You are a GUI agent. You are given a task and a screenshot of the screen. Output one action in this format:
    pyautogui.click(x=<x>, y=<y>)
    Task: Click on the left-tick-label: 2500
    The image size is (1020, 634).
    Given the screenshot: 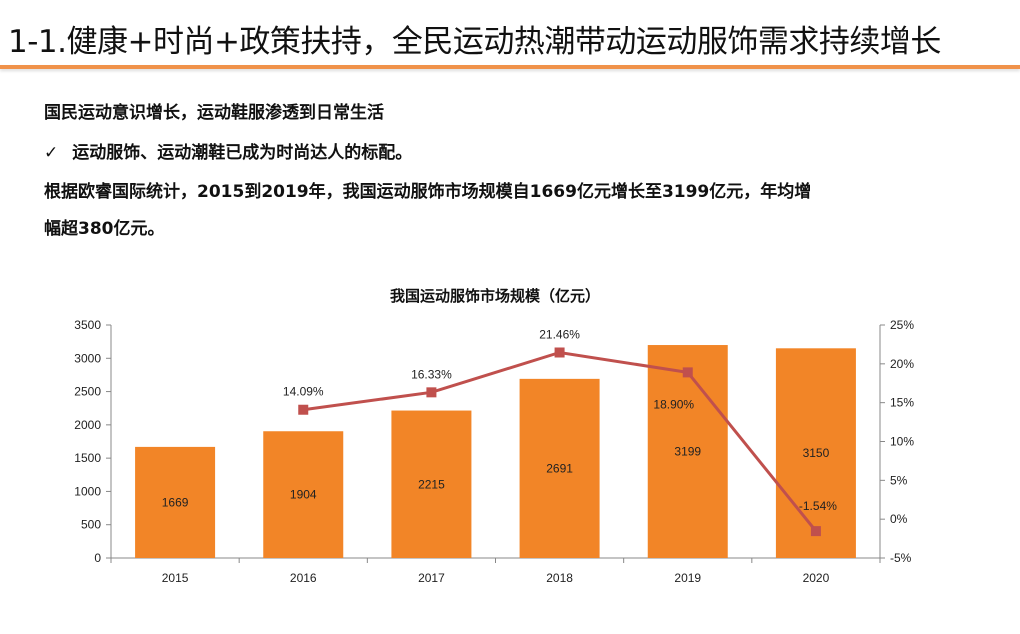 What is the action you would take?
    pyautogui.click(x=87, y=392)
    